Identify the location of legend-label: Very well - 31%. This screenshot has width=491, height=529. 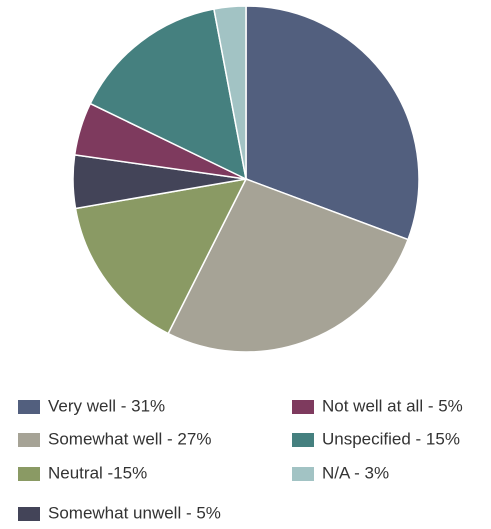
(106, 405).